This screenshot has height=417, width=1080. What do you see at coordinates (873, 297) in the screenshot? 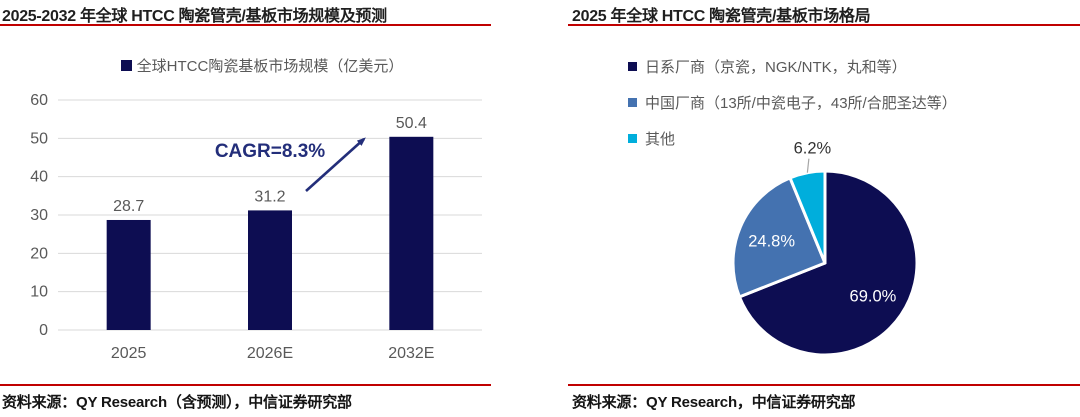
I see `pie-label-inside: 69.0%` at bounding box center [873, 297].